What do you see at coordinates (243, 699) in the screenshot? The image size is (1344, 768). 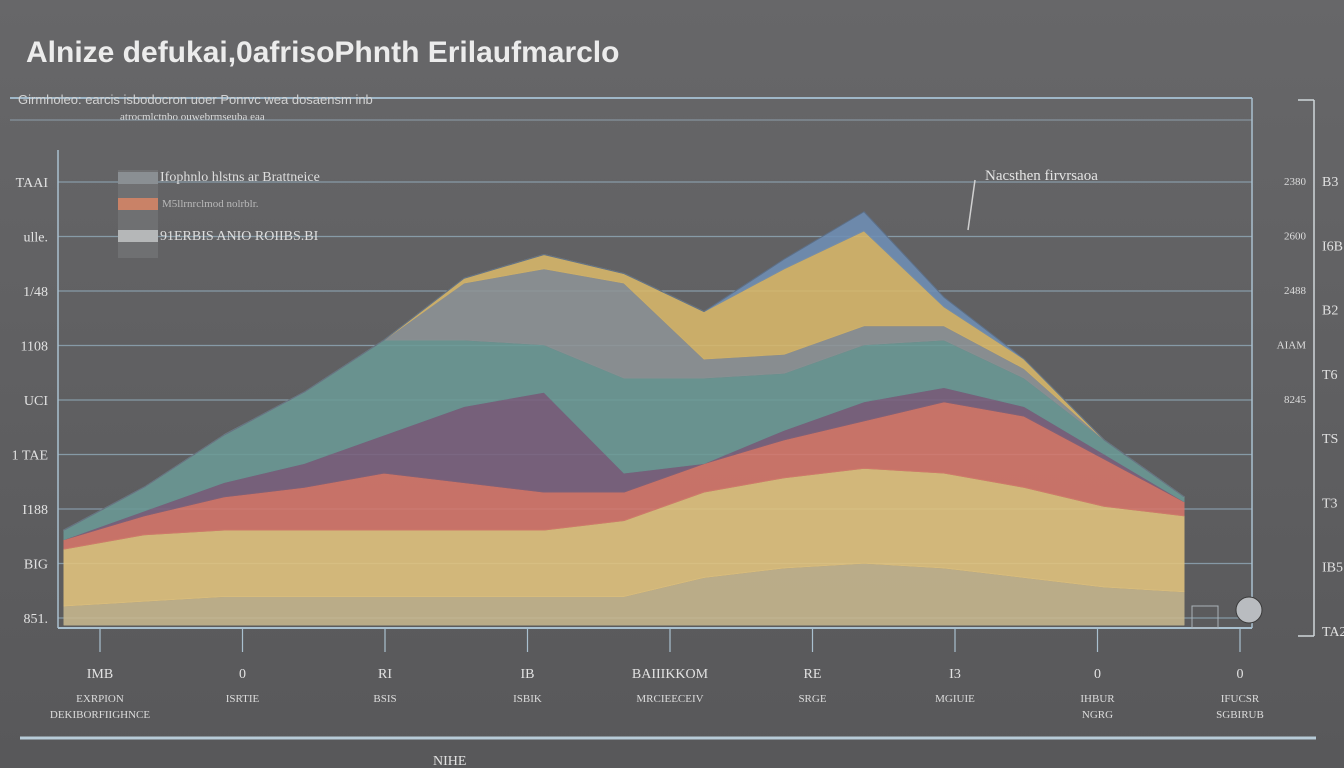 I see `x-tick-sublabel: ISRTIE` at bounding box center [243, 699].